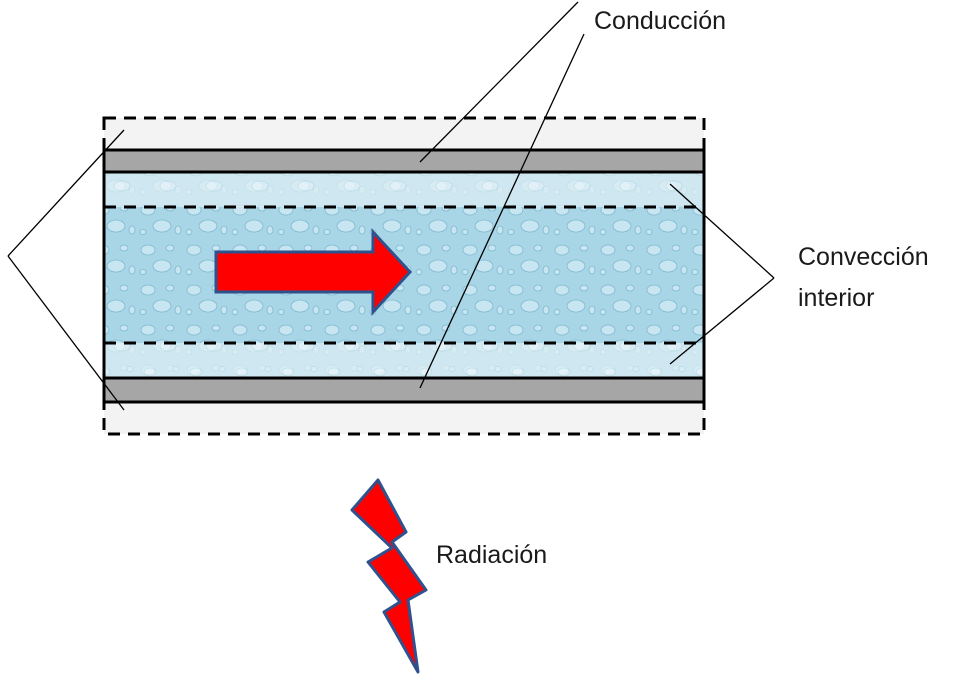 The height and width of the screenshot is (677, 953). I want to click on label-convection-line1: Convección, so click(863, 257).